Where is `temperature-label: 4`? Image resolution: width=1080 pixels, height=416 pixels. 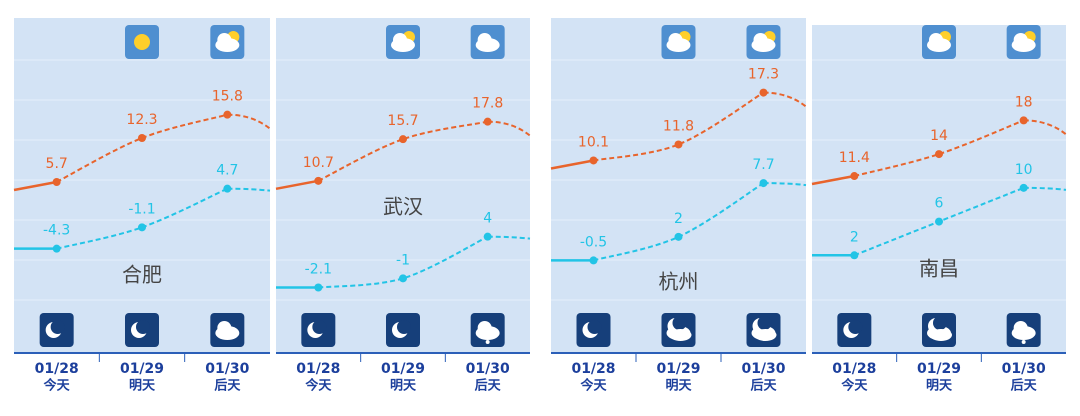 temperature-label: 4 is located at coordinates (487, 219).